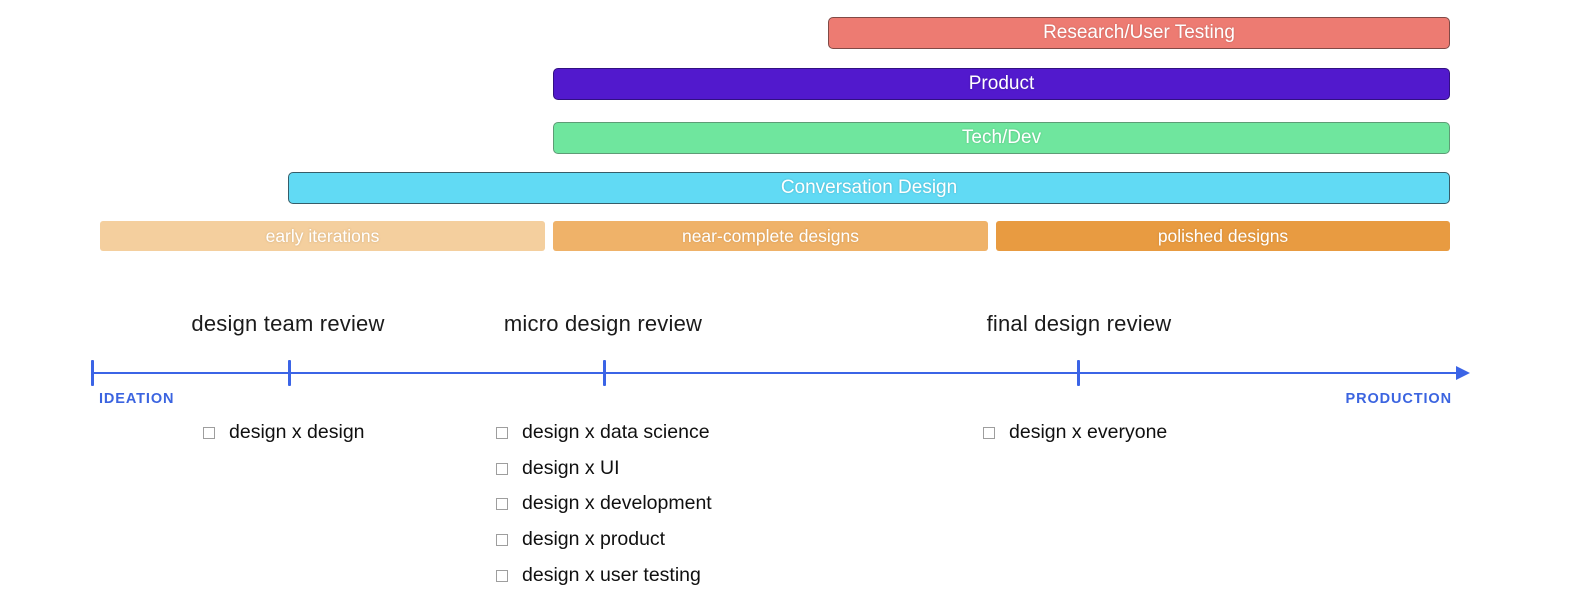  Describe the element at coordinates (603, 323) in the screenshot. I see `review-title-micro-design: micro design review` at that location.